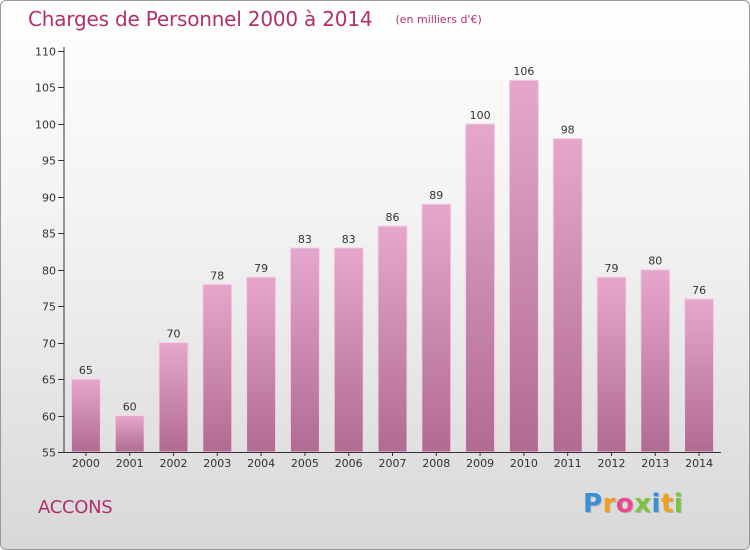 This screenshot has height=550, width=750. What do you see at coordinates (49, 380) in the screenshot?
I see `y-tick-label: 65` at bounding box center [49, 380].